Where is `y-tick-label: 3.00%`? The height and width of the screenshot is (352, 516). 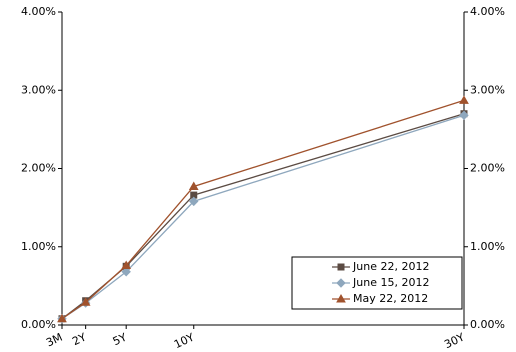 y-tick-label: 3.00% is located at coordinates (38, 89).